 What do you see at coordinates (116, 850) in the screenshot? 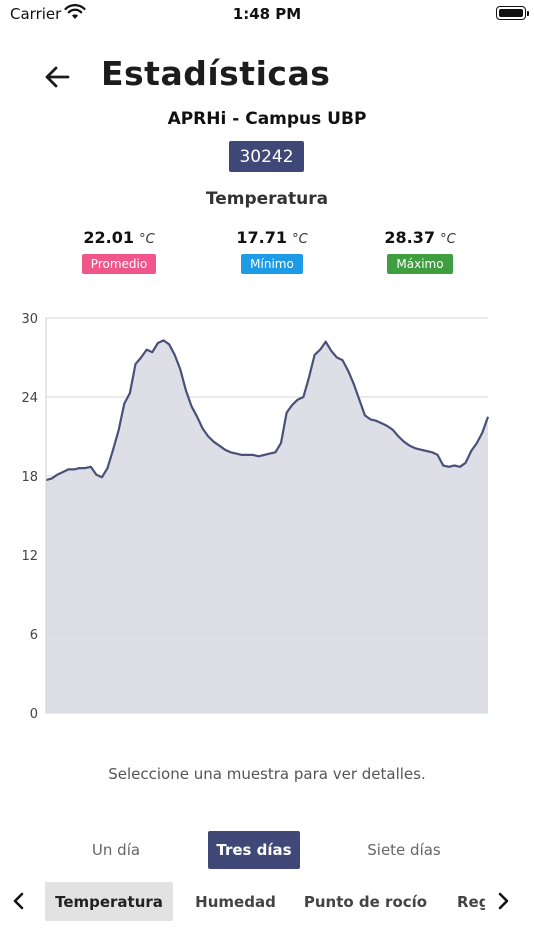
I see `tab-range-one-day: Un día` at bounding box center [116, 850].